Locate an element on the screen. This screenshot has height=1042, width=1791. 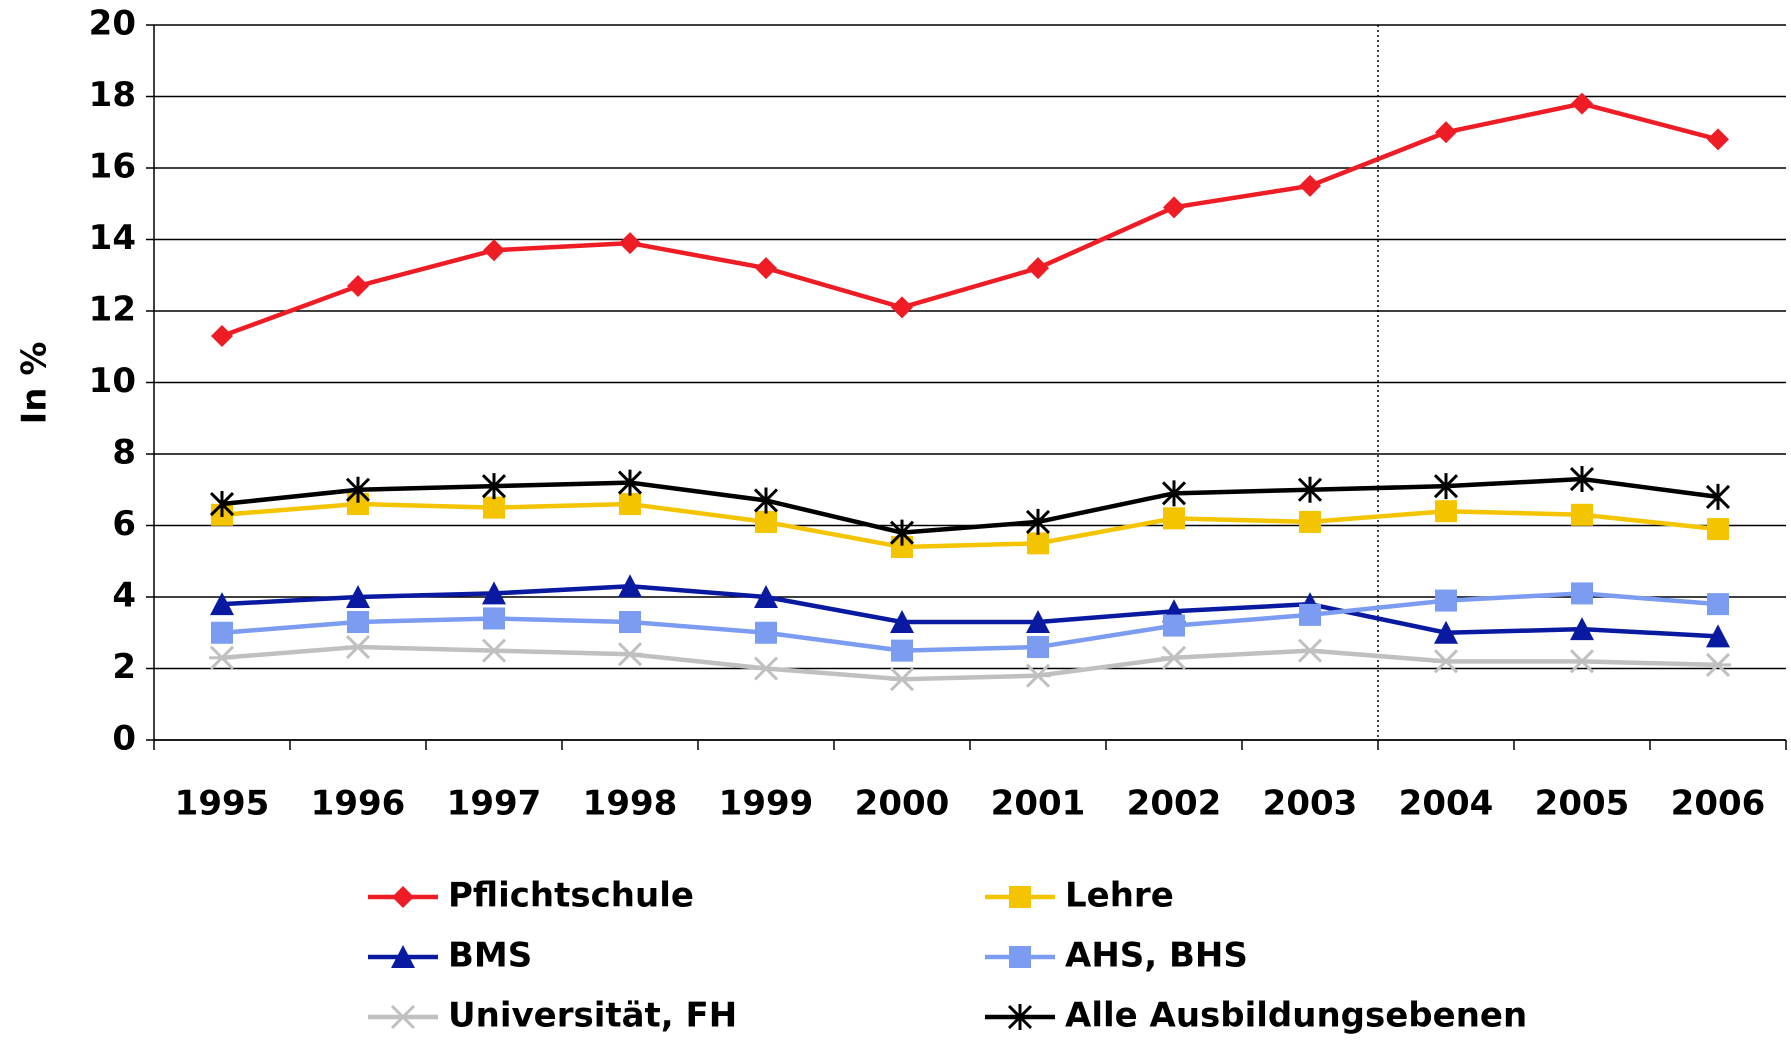
y-tick-label: 2 is located at coordinates (124, 667).